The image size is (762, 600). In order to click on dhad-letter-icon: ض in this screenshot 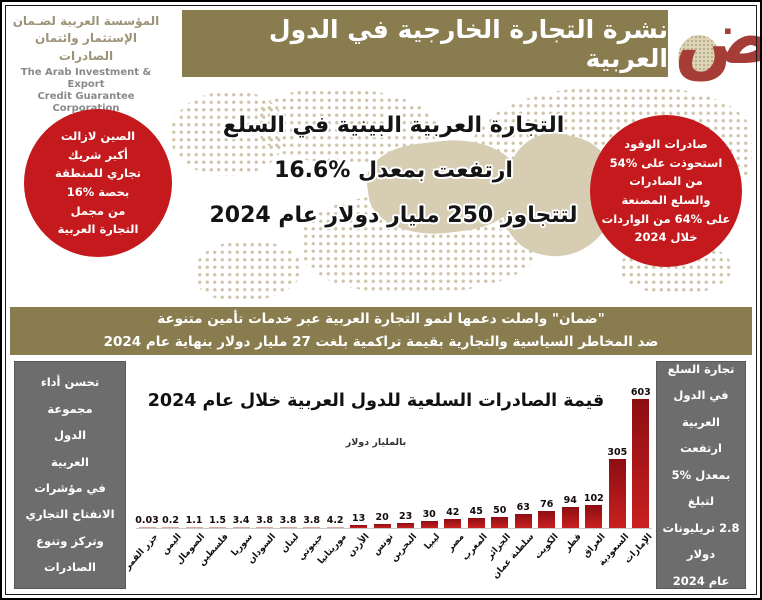, I will do `click(717, 40)`.